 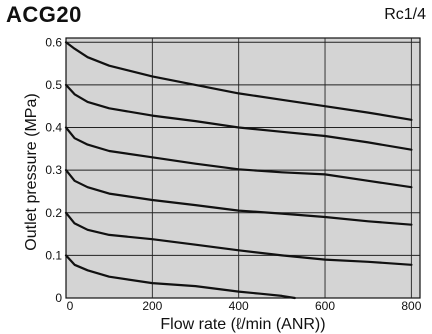 What do you see at coordinates (405, 14) in the screenshot?
I see `chart-subtitle: Rc1/4` at bounding box center [405, 14].